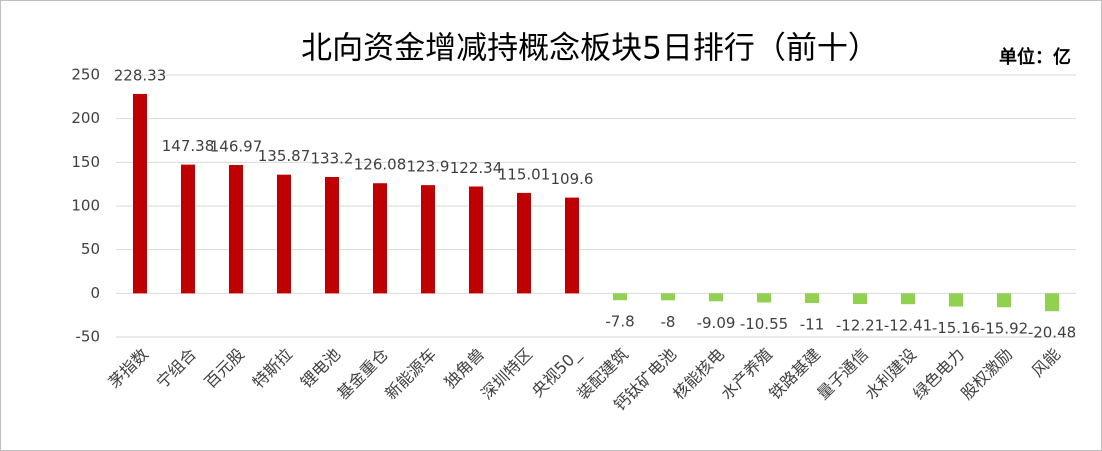  Describe the element at coordinates (95, 293) in the screenshot. I see `y-tick-label: 0` at that location.